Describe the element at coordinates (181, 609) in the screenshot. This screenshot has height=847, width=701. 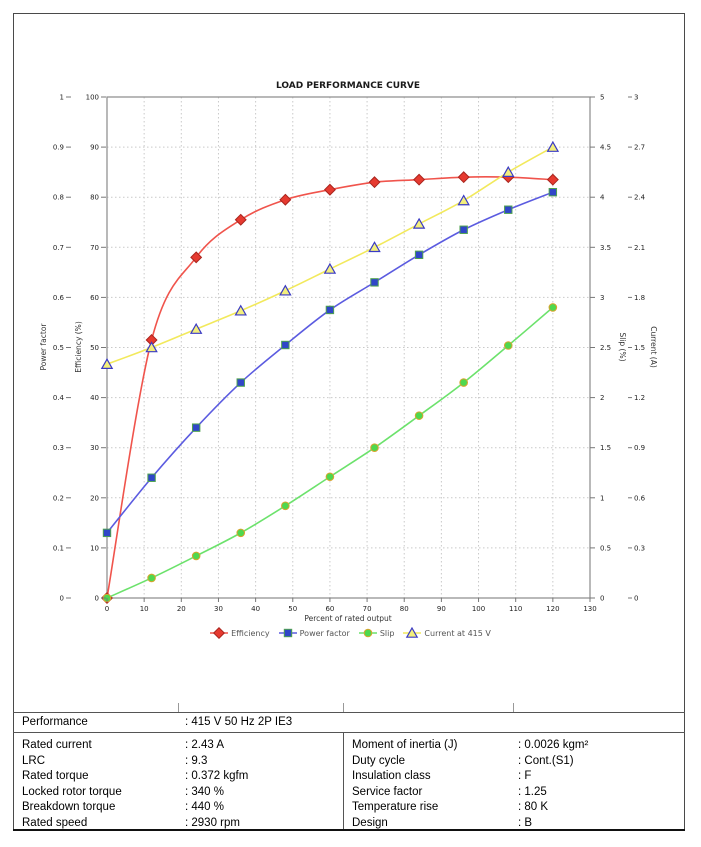
I see `x-tick-label: 20` at that location.